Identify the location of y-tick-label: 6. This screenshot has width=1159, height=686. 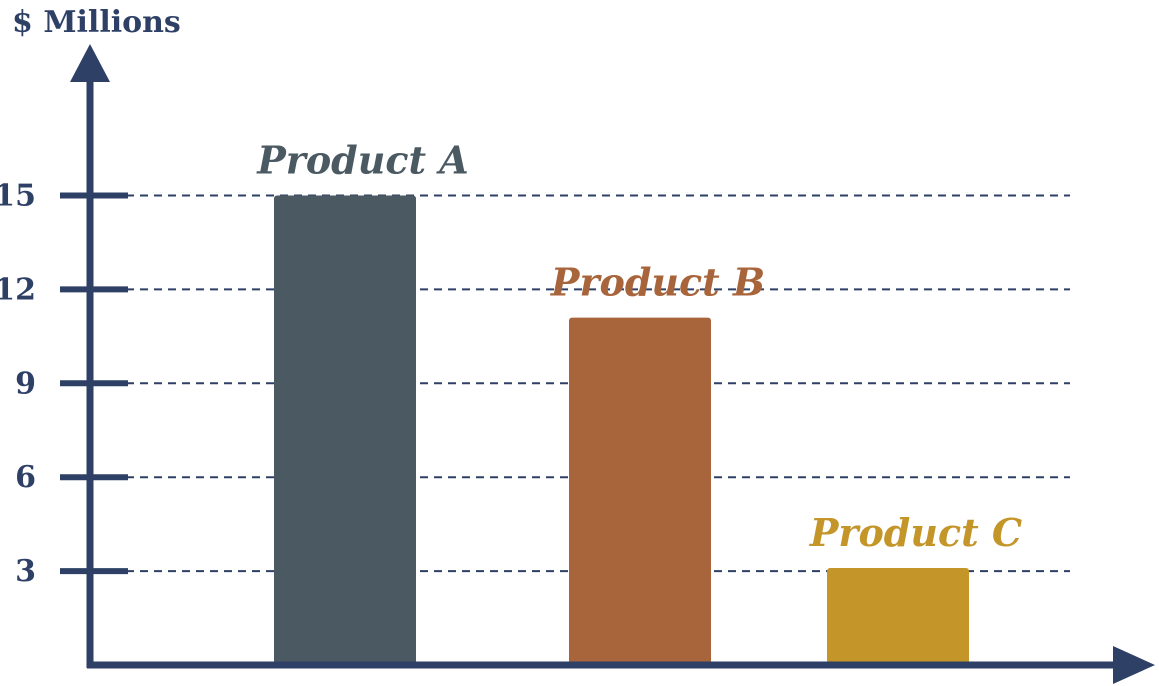
(25, 477).